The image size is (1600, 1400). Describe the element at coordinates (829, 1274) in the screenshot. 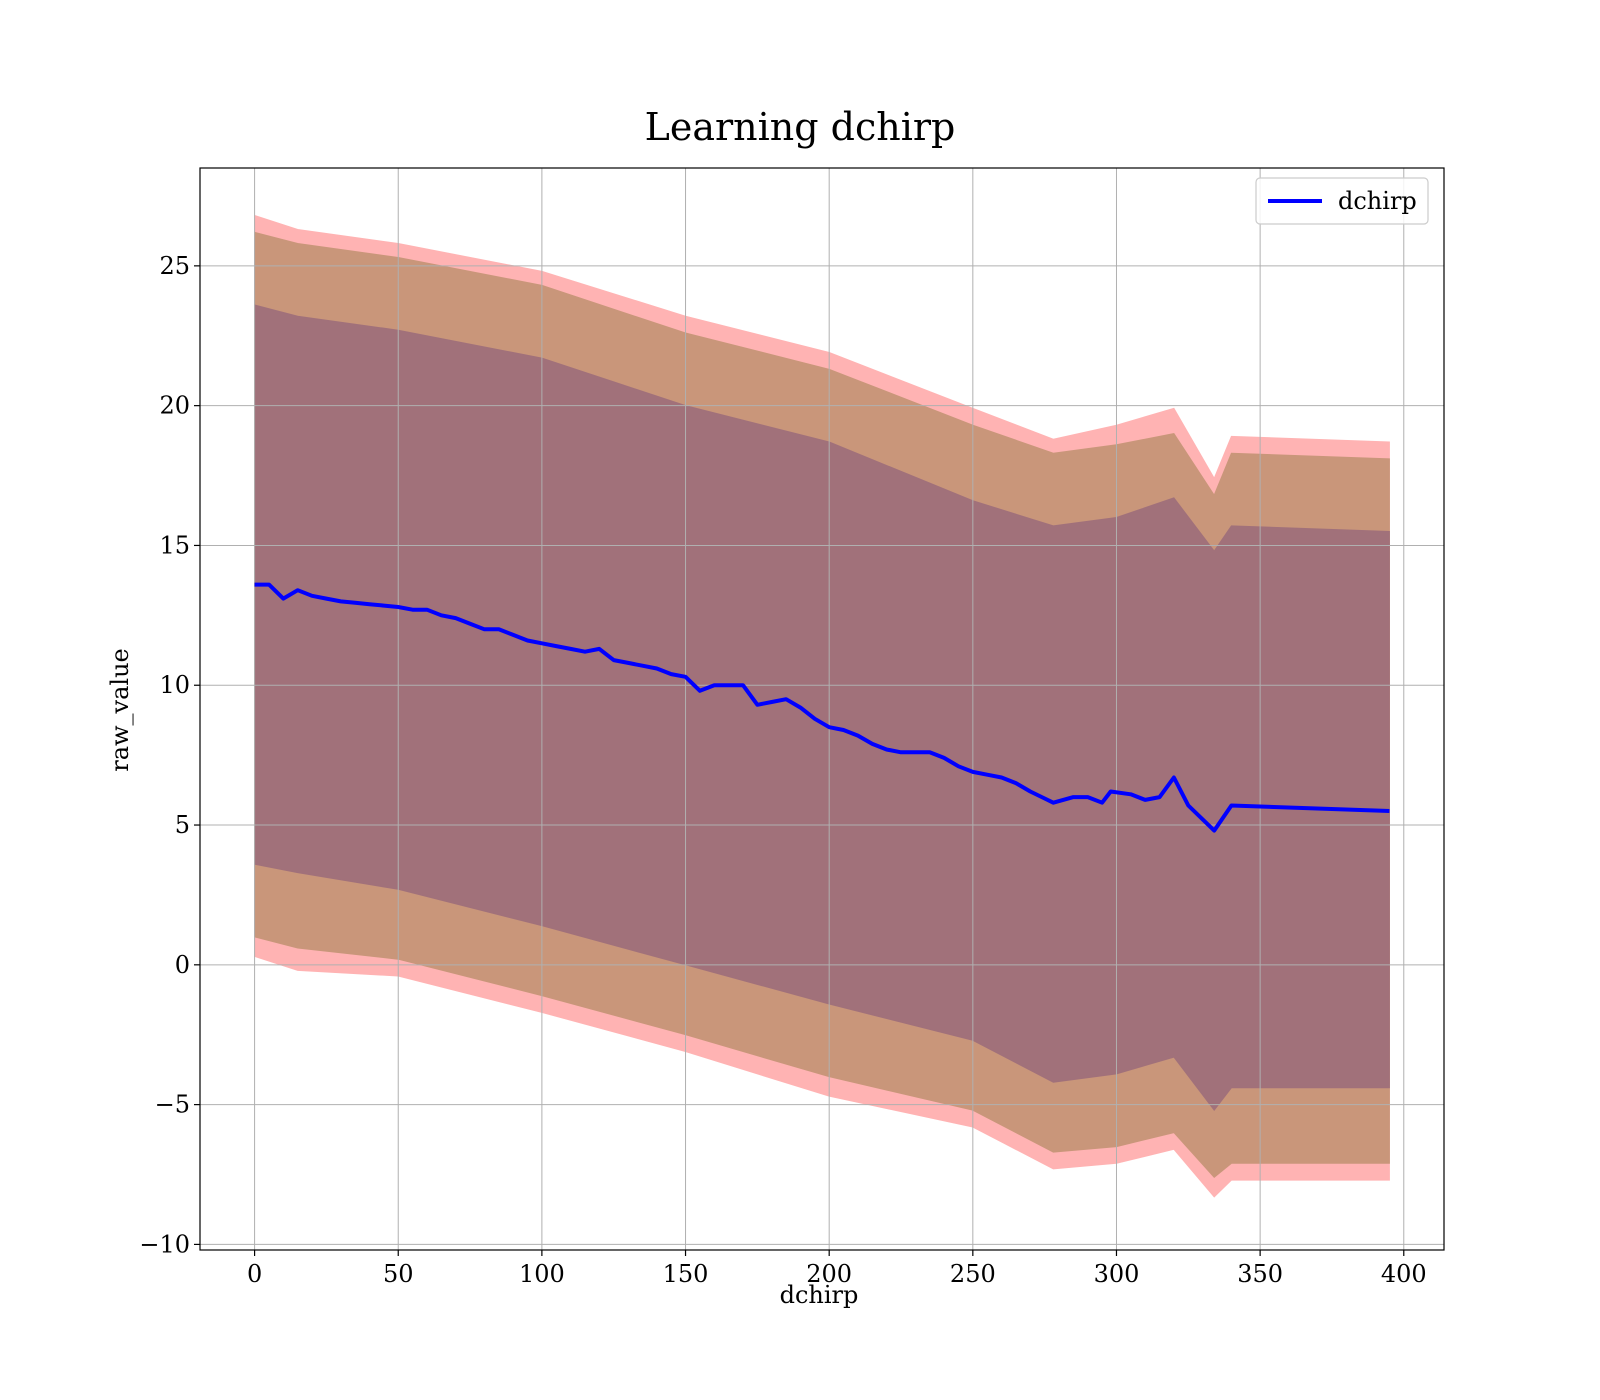

I see `x-tick-label: 200` at that location.